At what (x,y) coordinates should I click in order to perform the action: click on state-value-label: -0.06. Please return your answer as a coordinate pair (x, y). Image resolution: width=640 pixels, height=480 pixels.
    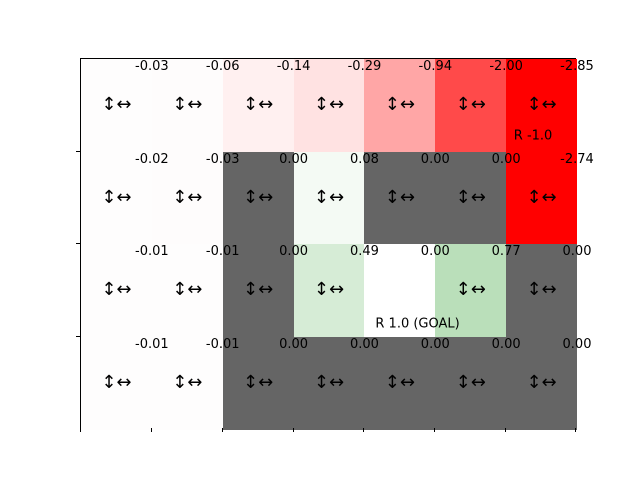
    Looking at the image, I should click on (222, 66).